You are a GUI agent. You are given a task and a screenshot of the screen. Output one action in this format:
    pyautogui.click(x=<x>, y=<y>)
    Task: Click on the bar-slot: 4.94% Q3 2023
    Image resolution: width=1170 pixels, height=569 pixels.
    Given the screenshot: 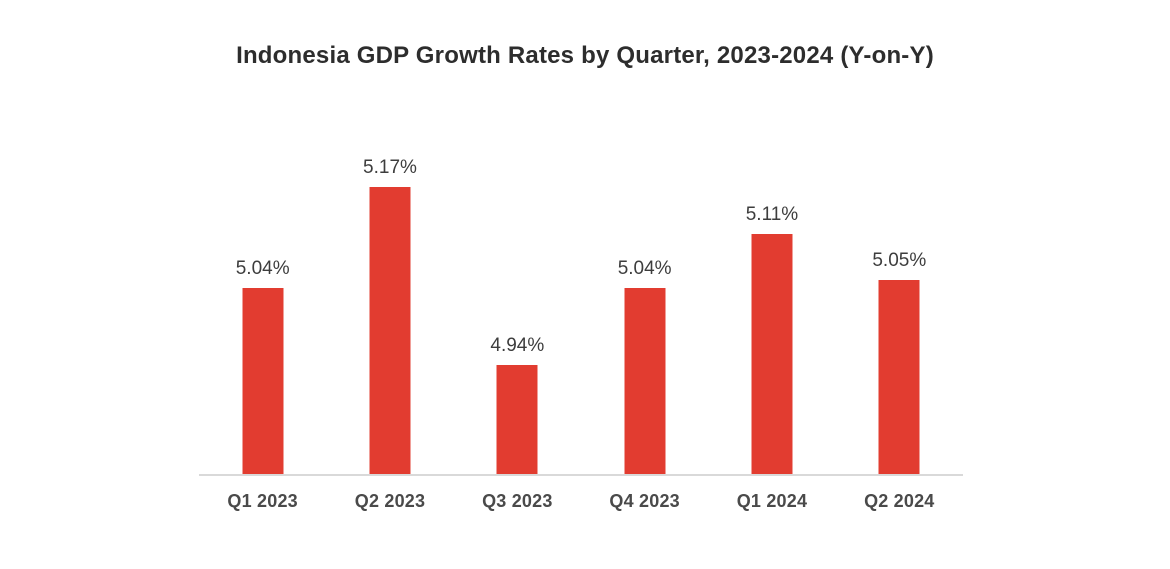 What is the action you would take?
    pyautogui.click(x=517, y=255)
    